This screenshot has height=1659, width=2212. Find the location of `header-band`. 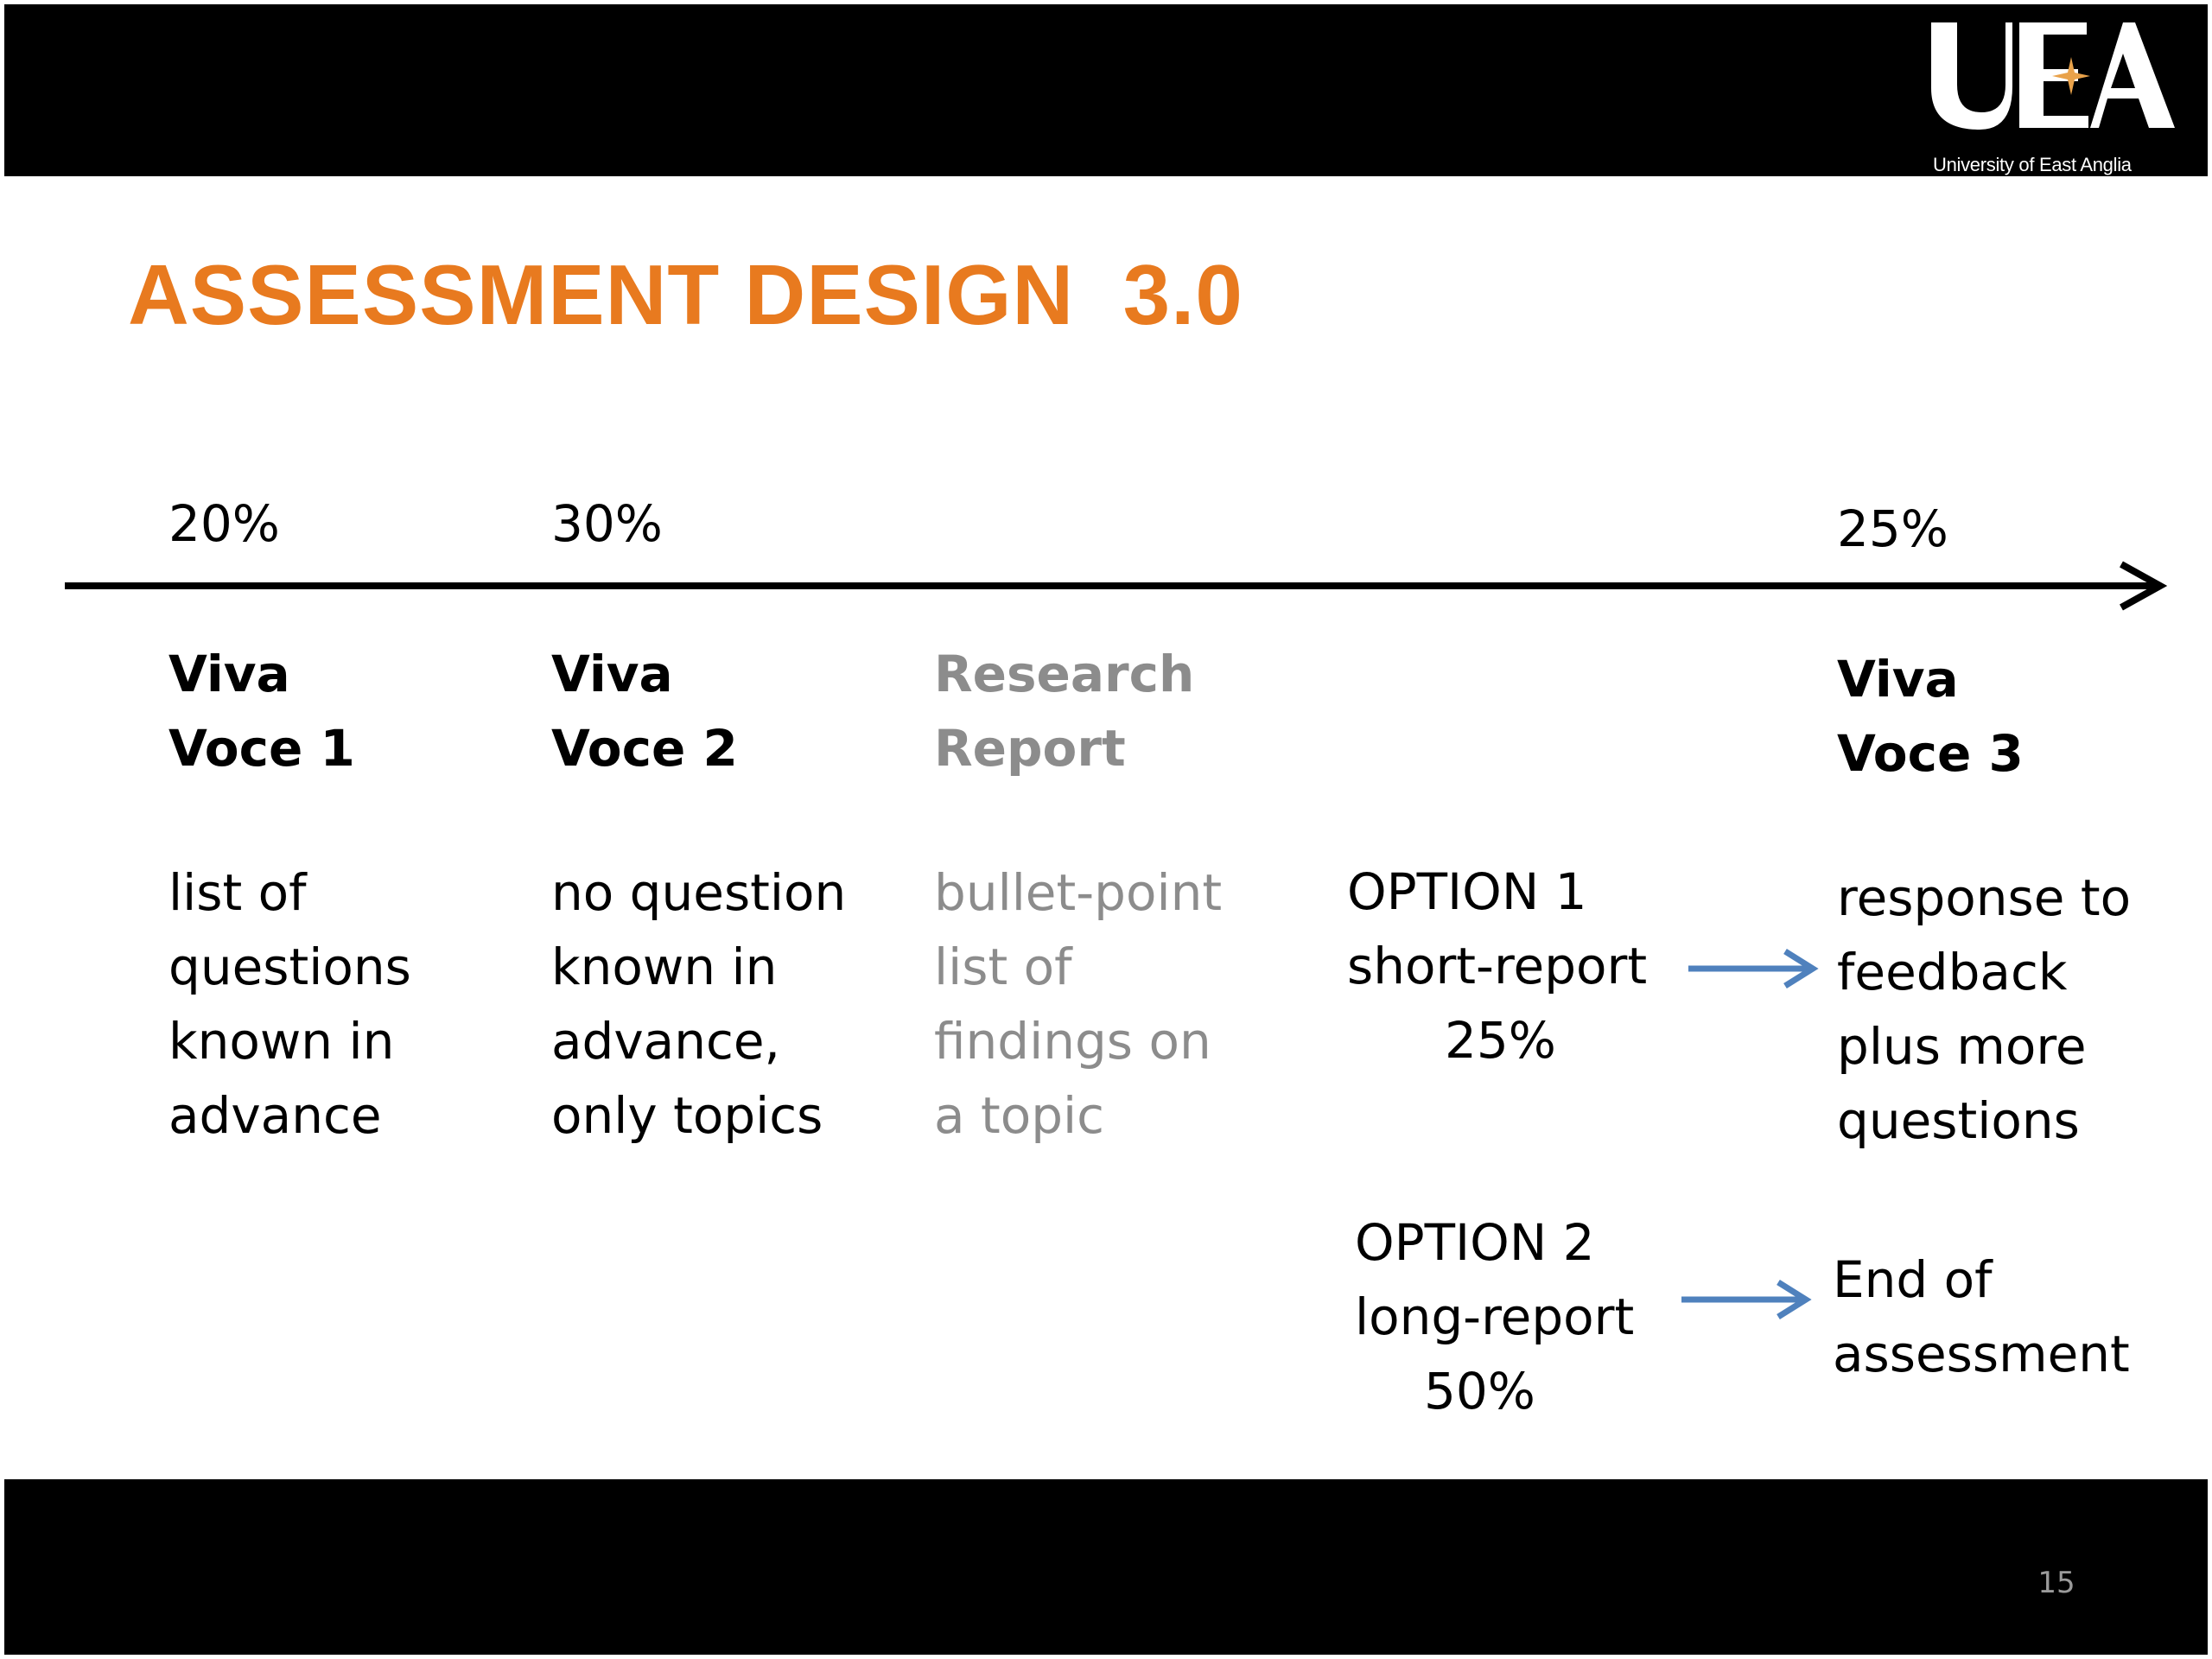

header-band is located at coordinates (1106, 90).